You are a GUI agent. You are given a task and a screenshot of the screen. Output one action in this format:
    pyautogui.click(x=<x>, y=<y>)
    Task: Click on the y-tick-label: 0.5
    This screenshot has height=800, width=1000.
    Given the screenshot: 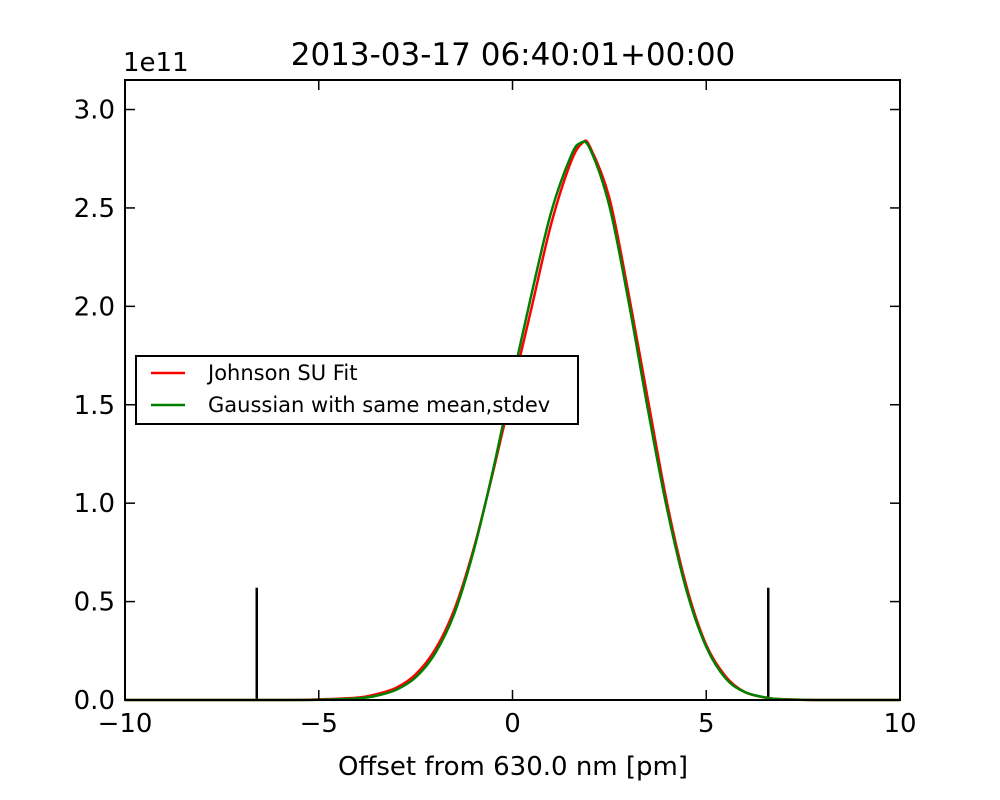 What is the action you would take?
    pyautogui.click(x=94, y=603)
    